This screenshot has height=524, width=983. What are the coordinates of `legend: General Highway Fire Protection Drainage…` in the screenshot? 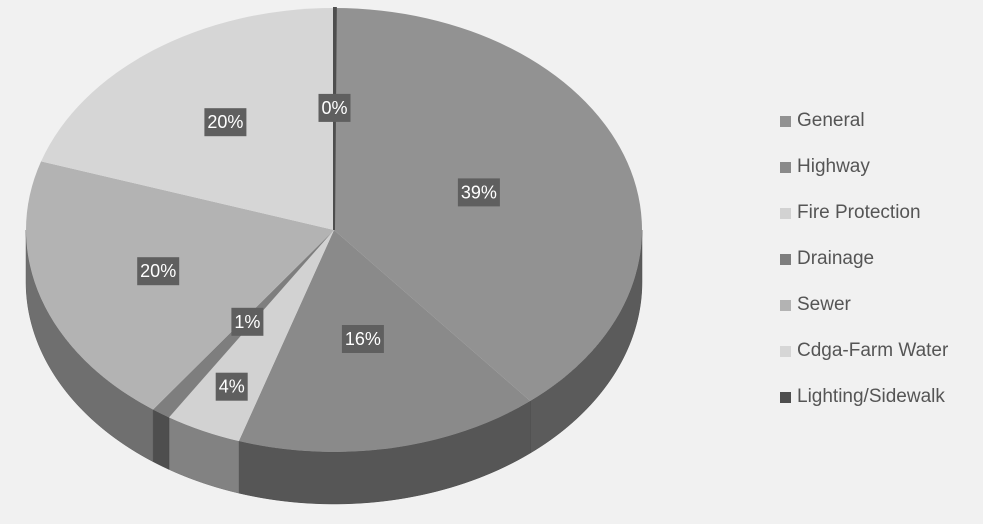 It's located at (880, 259).